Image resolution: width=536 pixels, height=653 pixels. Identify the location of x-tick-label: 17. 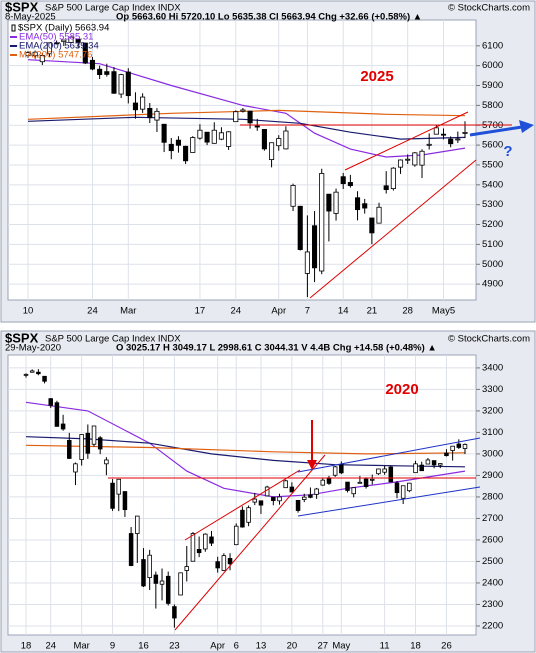
(200, 311).